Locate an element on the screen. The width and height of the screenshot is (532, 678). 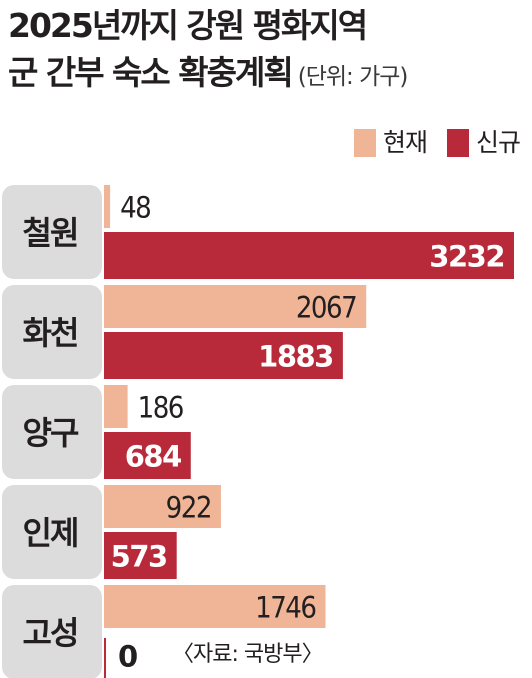
title-line-1: 2025년까지 강원 평화지역 is located at coordinates (188, 25).